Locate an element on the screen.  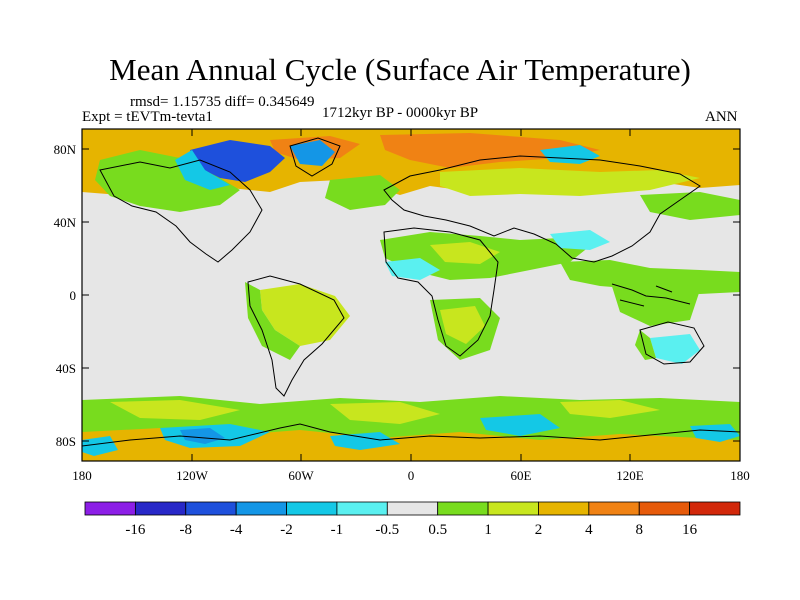
siberia-weak-warm is located at coordinates (570, 182).